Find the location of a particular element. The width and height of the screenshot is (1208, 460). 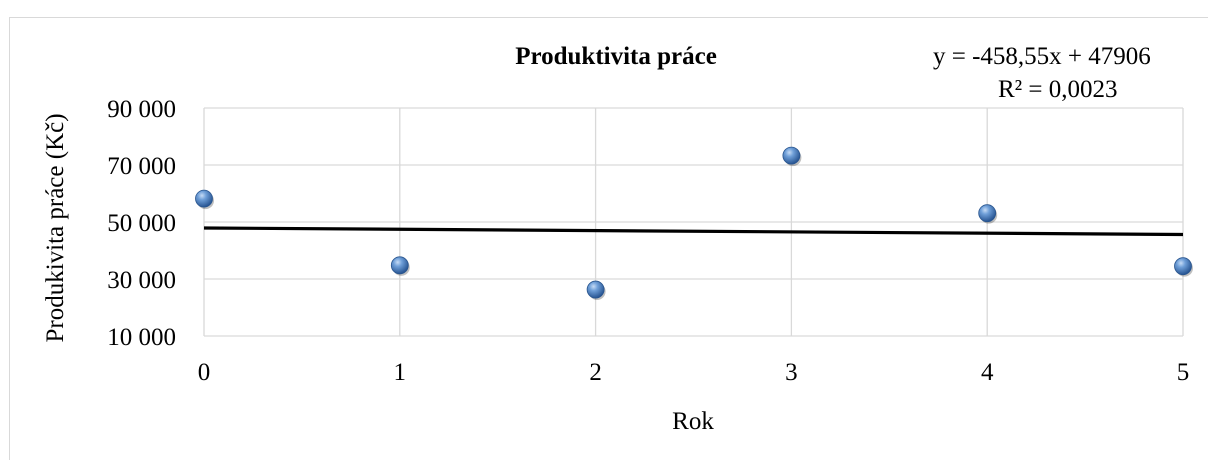

x-tick-label: 1 is located at coordinates (400, 372).